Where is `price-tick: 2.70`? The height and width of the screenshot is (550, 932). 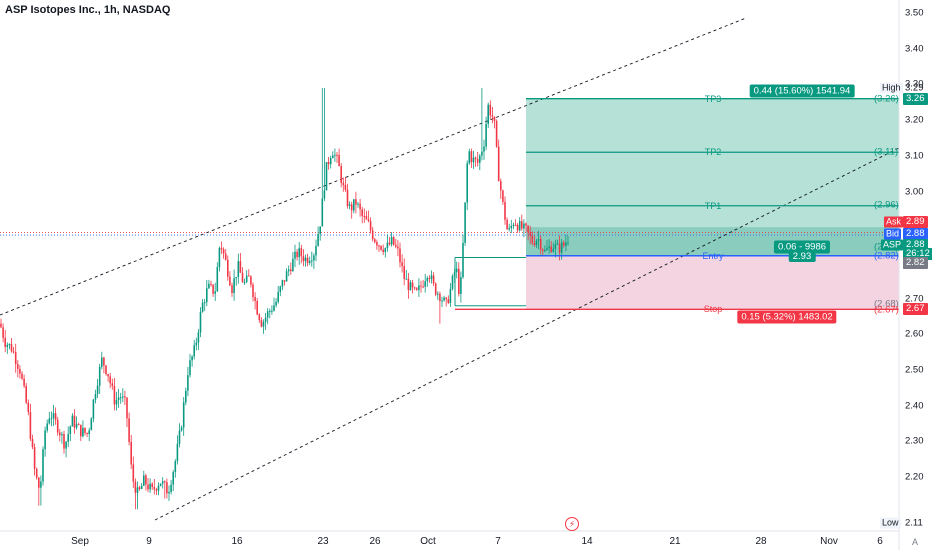
price-tick: 2.70 is located at coordinates (914, 299).